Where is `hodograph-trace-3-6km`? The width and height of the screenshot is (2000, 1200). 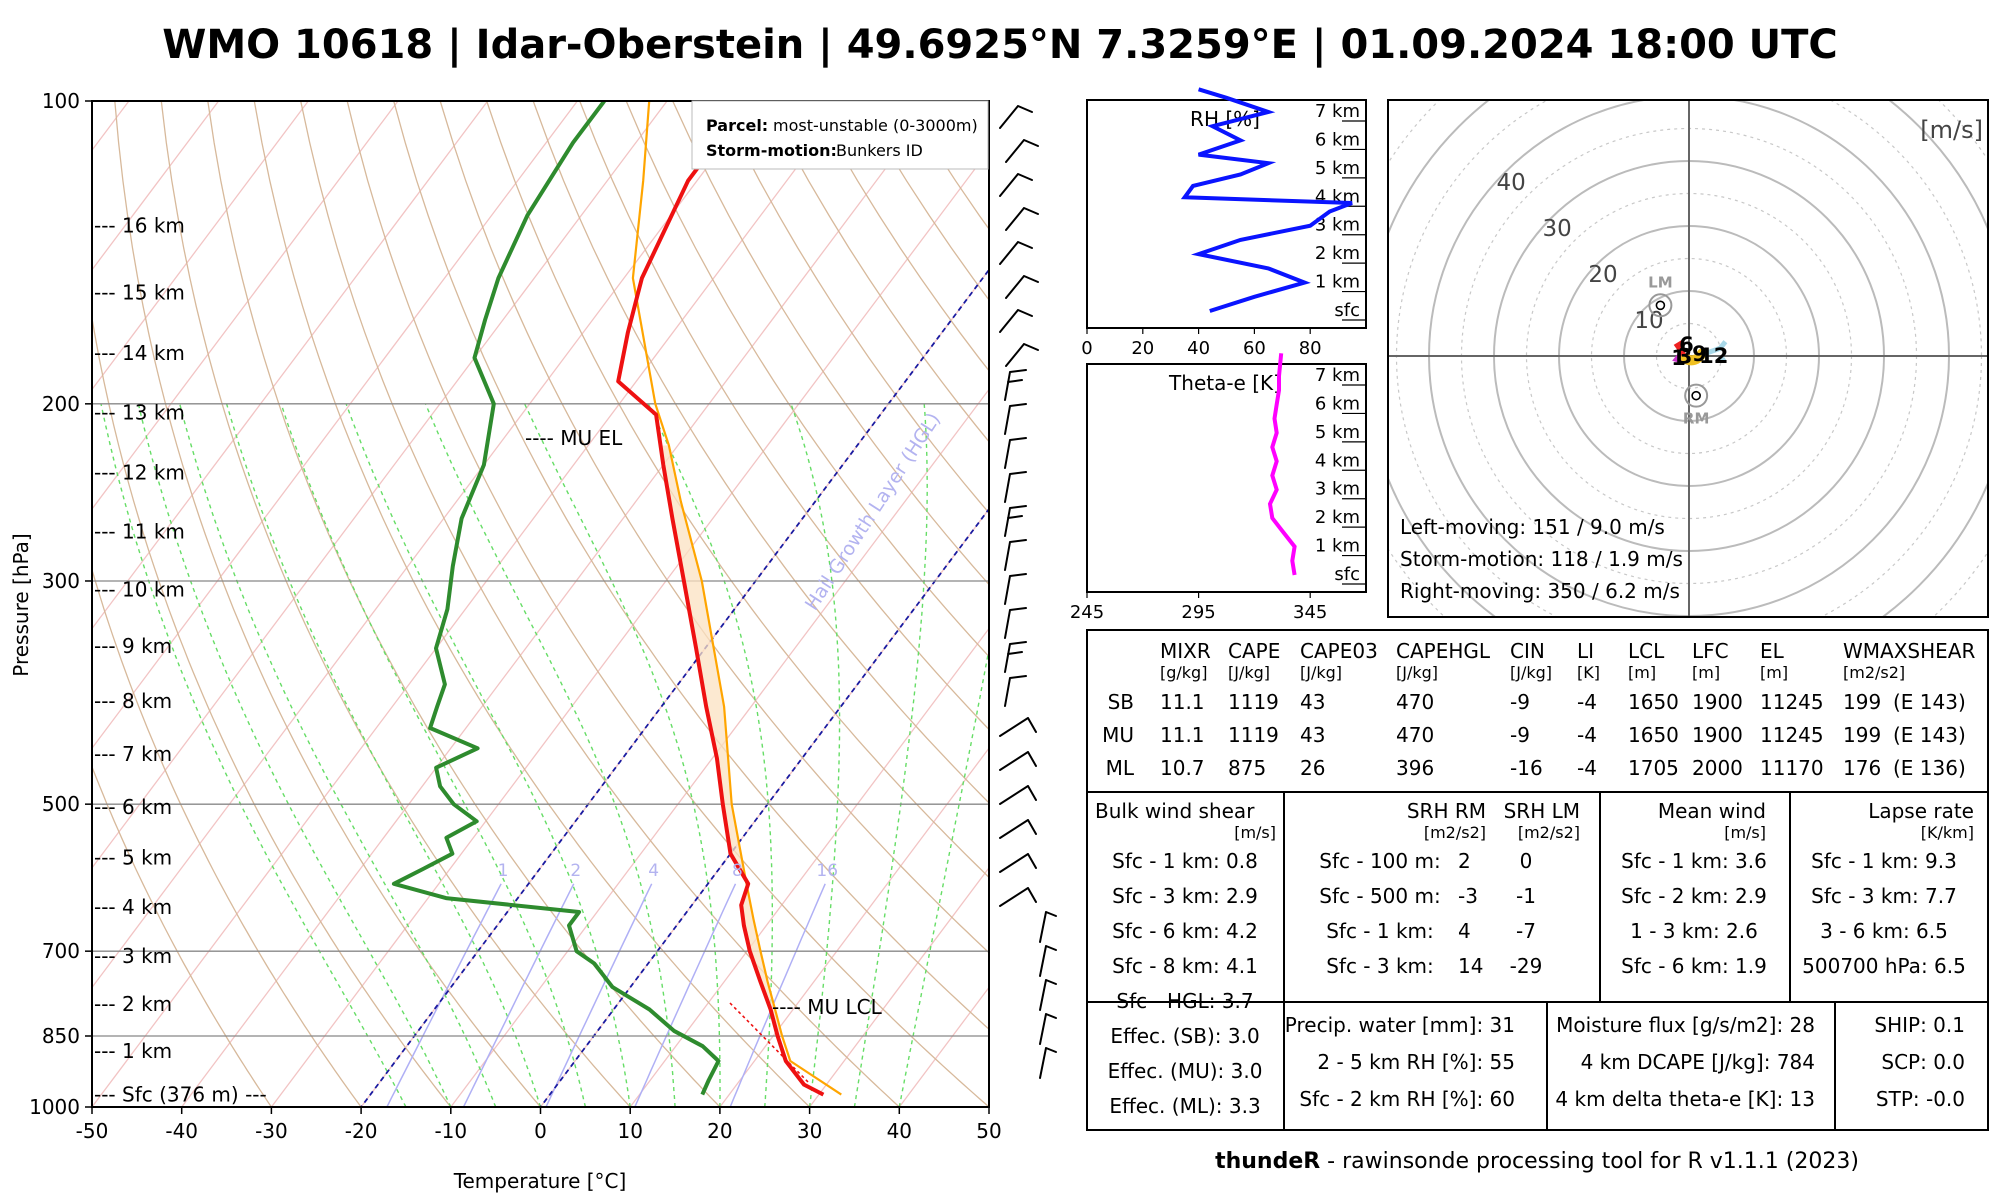 hodograph-trace-3-6km is located at coordinates (1679, 348).